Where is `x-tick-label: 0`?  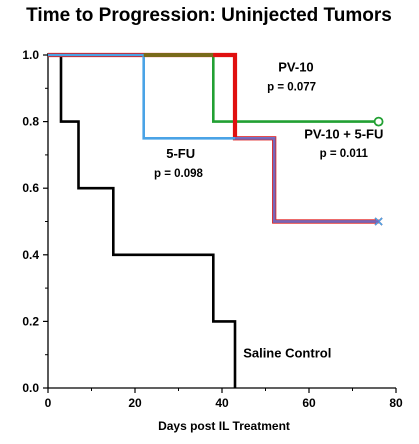 x-tick-label: 0 is located at coordinates (48, 403).